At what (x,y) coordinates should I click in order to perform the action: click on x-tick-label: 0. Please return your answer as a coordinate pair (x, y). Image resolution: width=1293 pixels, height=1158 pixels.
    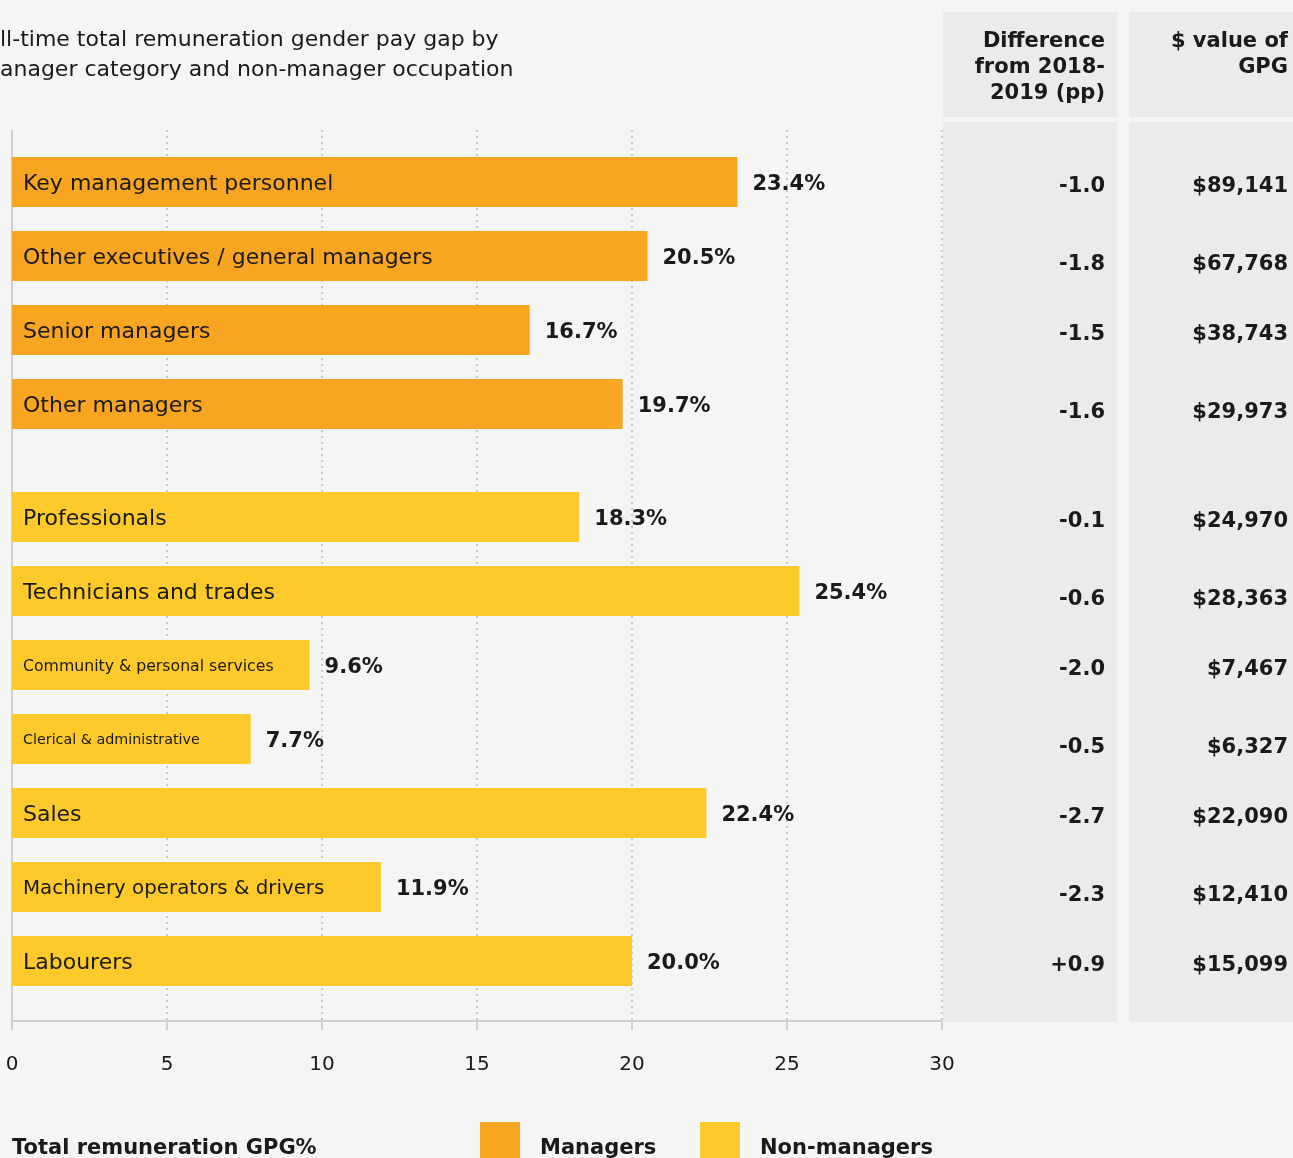
    Looking at the image, I should click on (12, 1063).